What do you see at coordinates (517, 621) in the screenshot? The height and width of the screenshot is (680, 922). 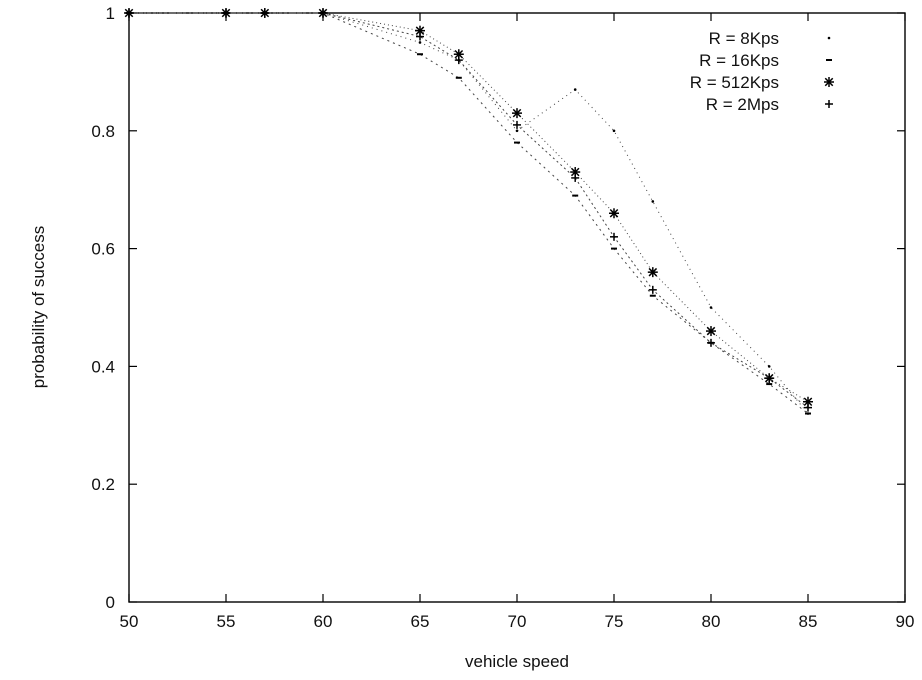 I see `x-tick-label: 70` at bounding box center [517, 621].